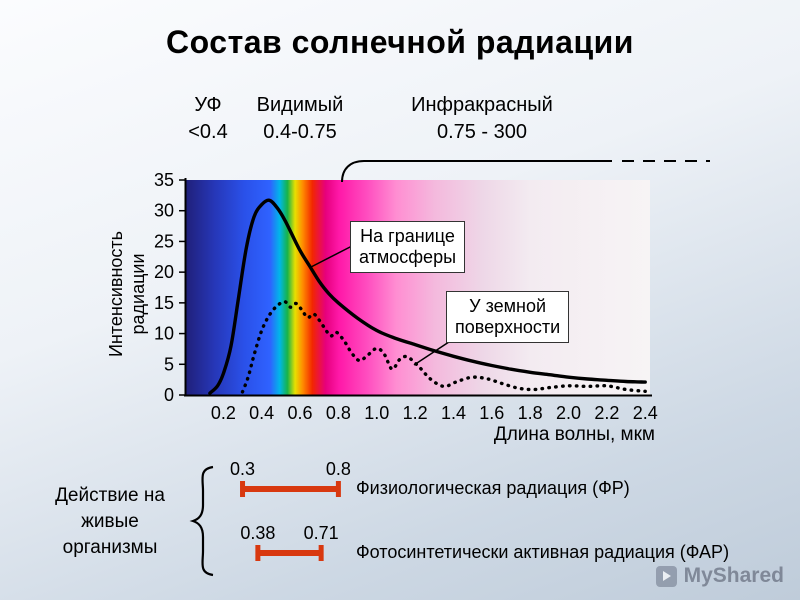 Image resolution: width=800 pixels, height=600 pixels. What do you see at coordinates (338, 413) in the screenshot?
I see `x-tick-label: 0.8` at bounding box center [338, 413].